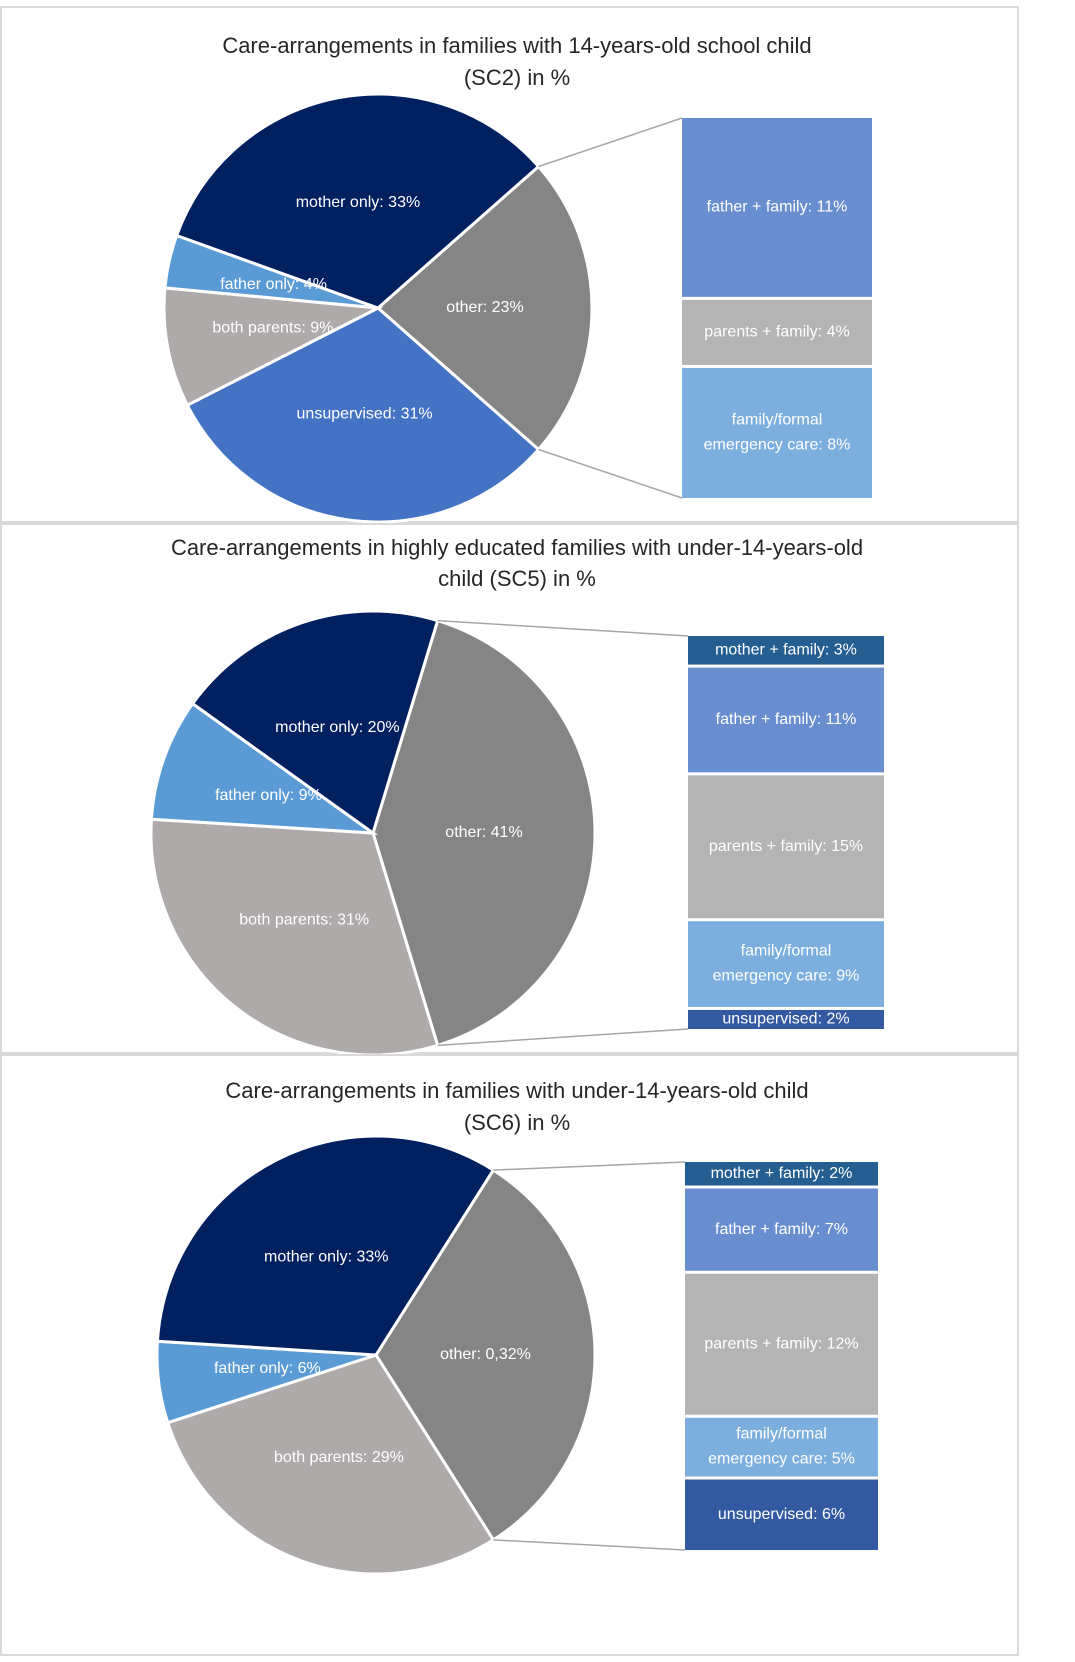  Describe the element at coordinates (517, 578) in the screenshot. I see `chart-title: child (SC5) in %` at that location.